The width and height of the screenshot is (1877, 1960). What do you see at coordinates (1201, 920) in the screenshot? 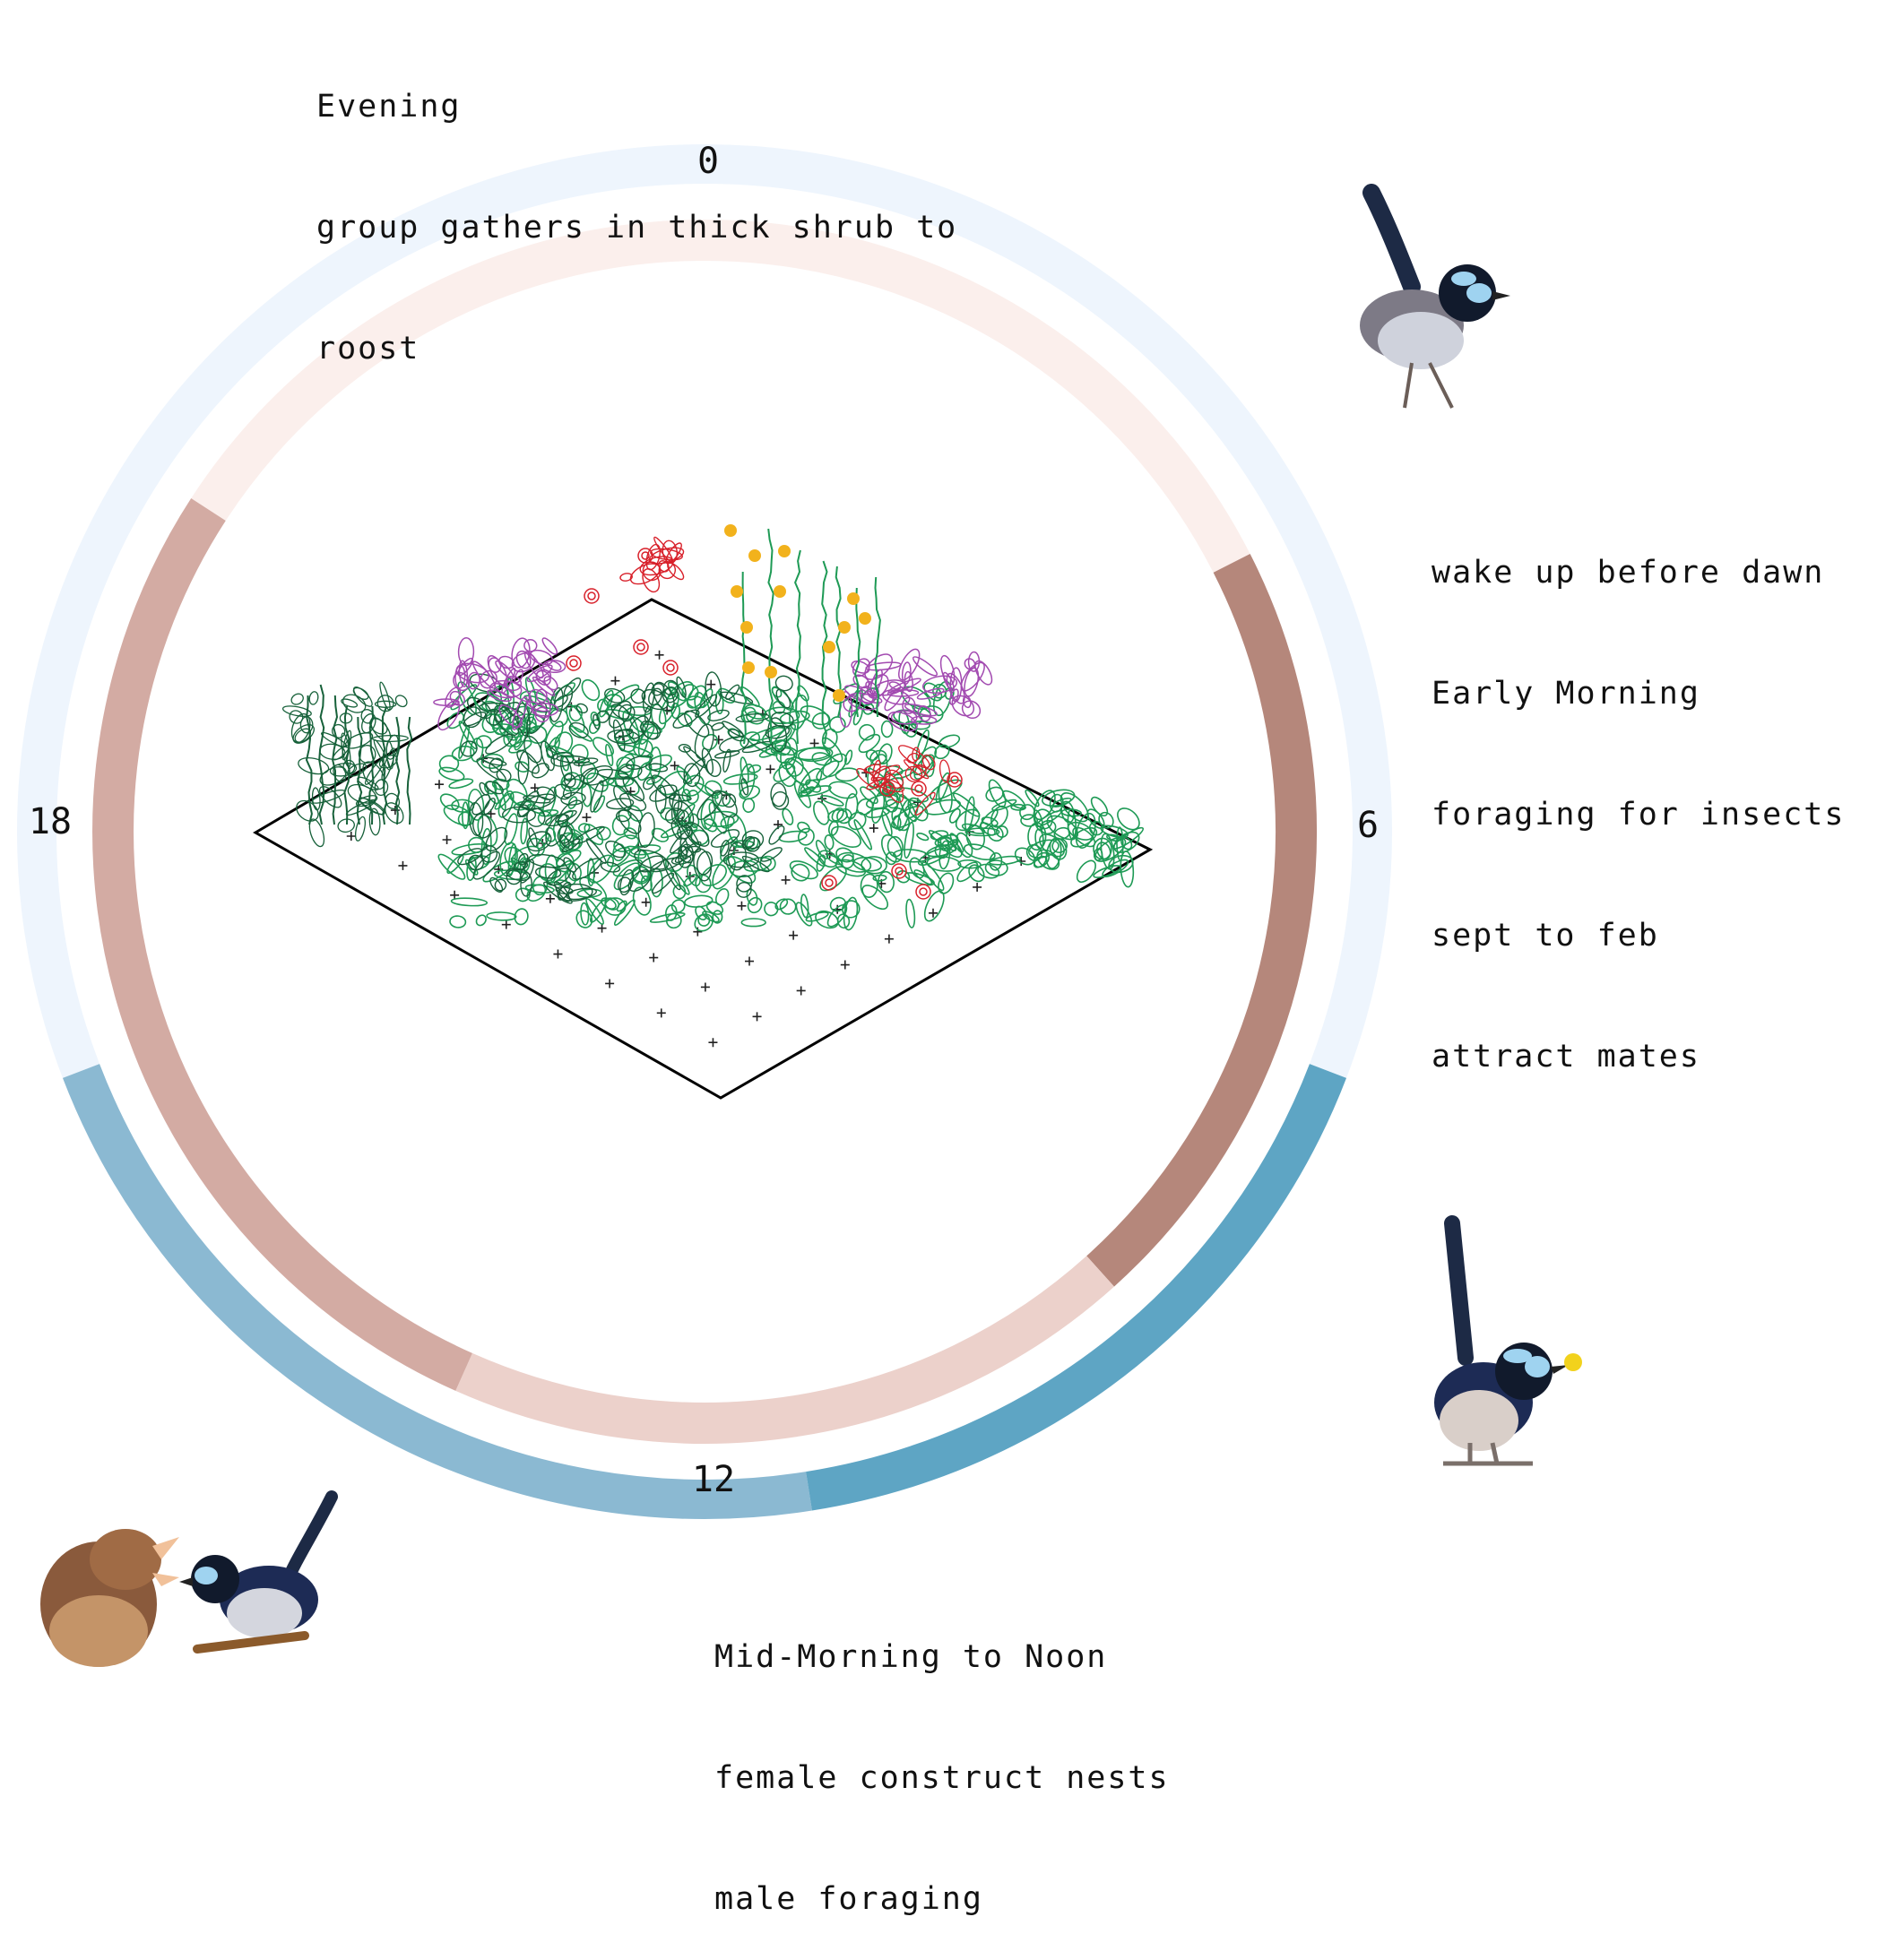
I see `inner-ring-dawn-segment` at bounding box center [1201, 920].